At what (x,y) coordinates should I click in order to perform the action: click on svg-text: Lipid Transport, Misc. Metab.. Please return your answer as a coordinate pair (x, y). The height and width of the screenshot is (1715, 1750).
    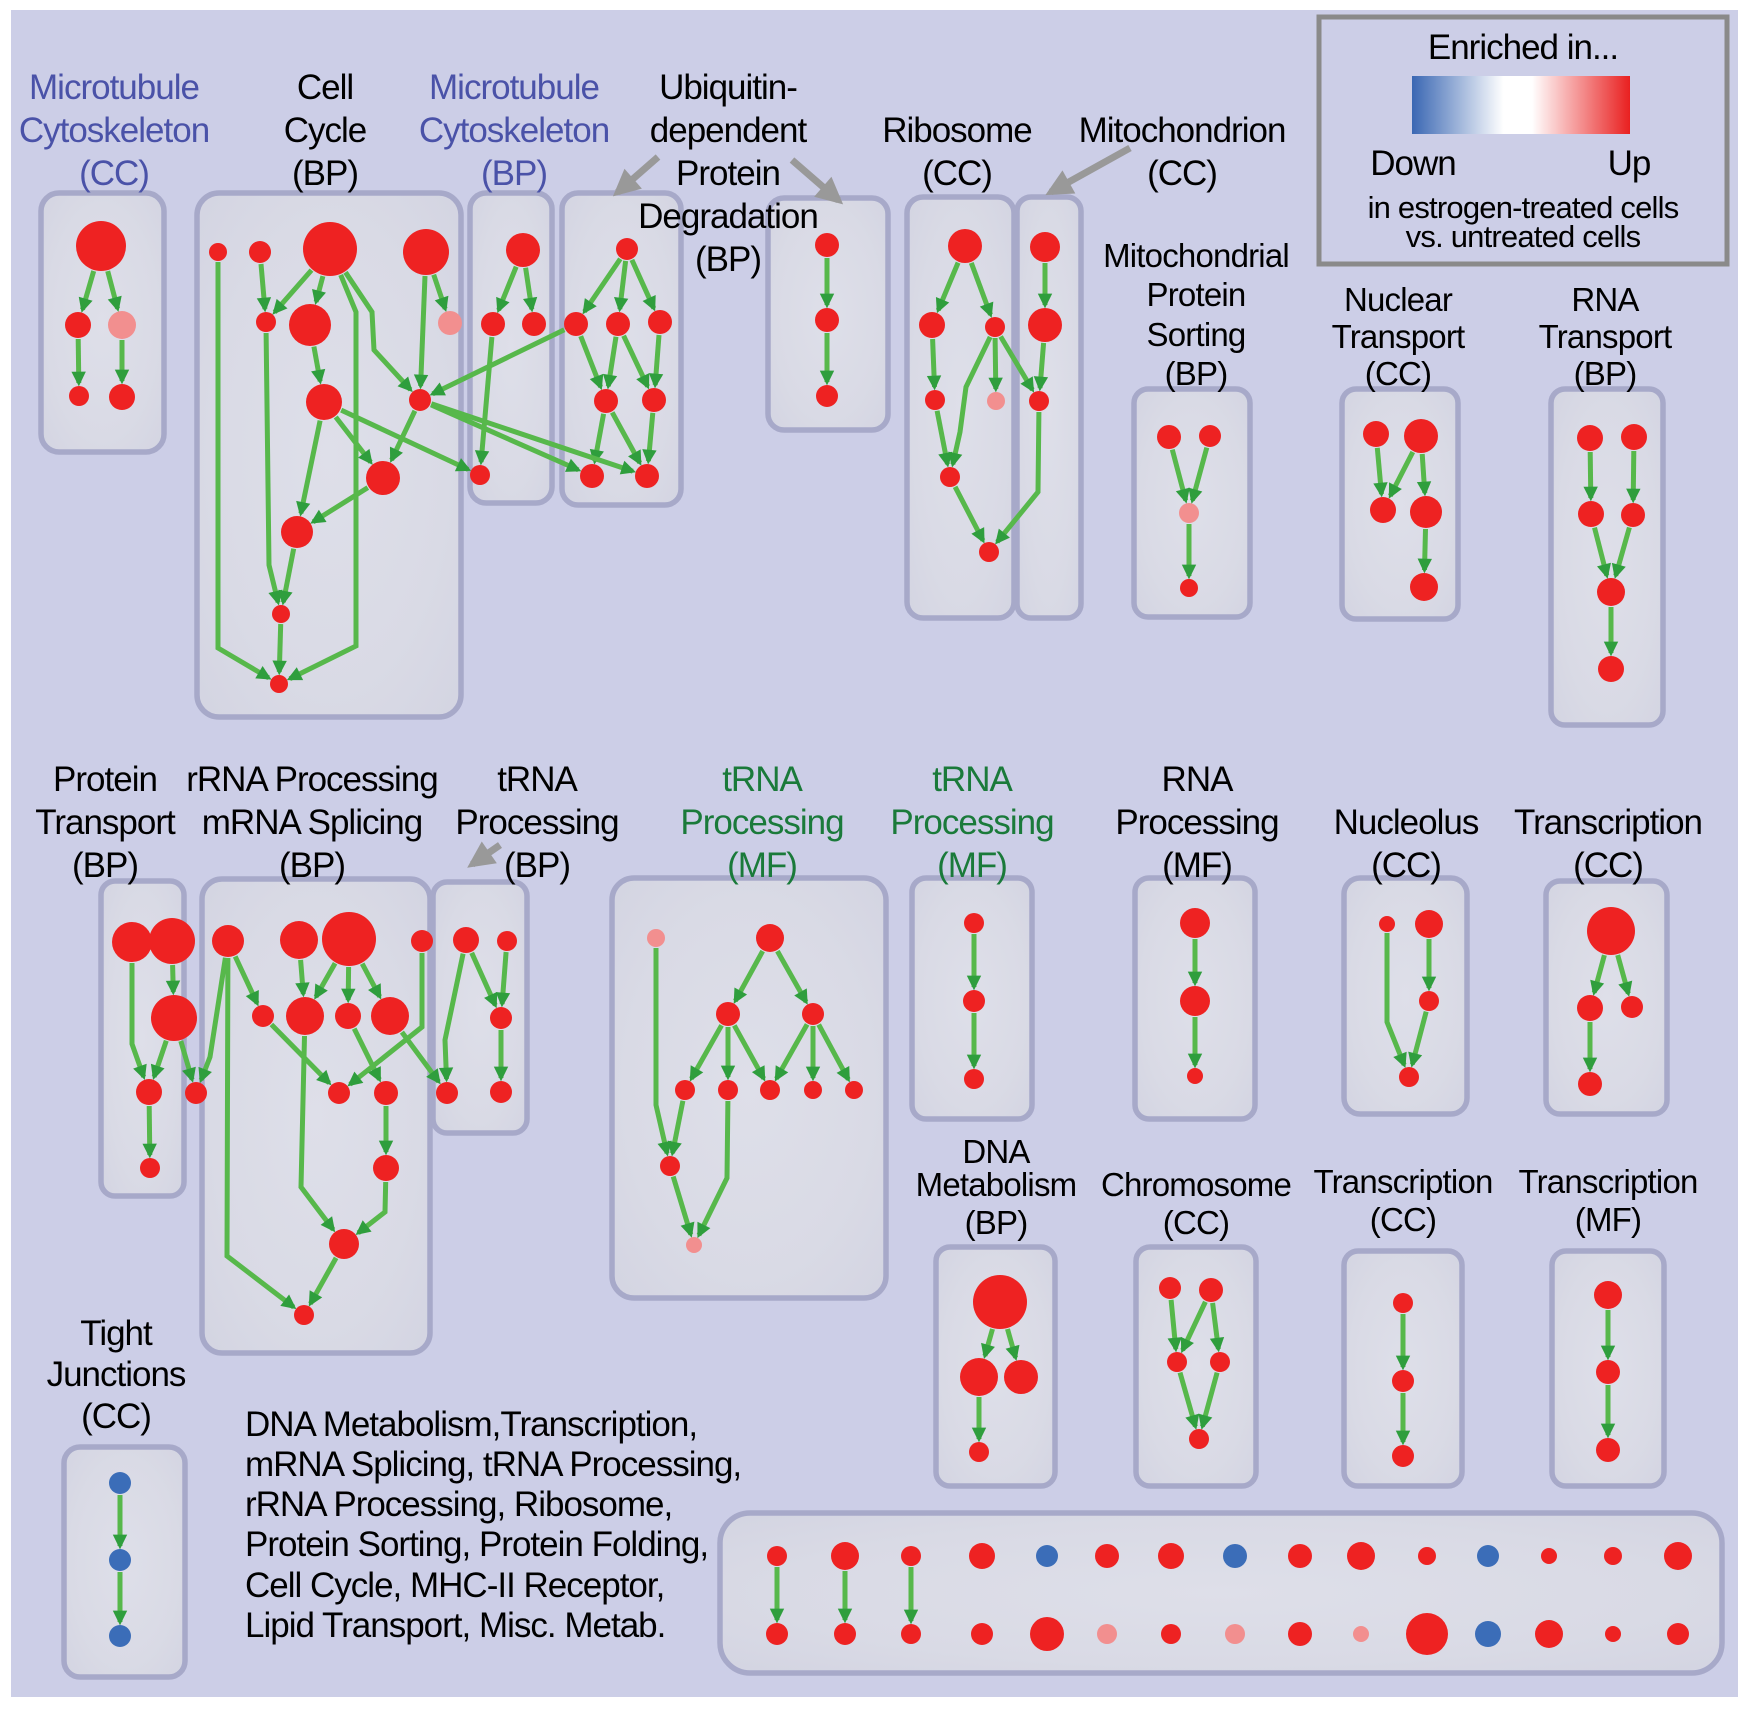
    Looking at the image, I should click on (455, 1625).